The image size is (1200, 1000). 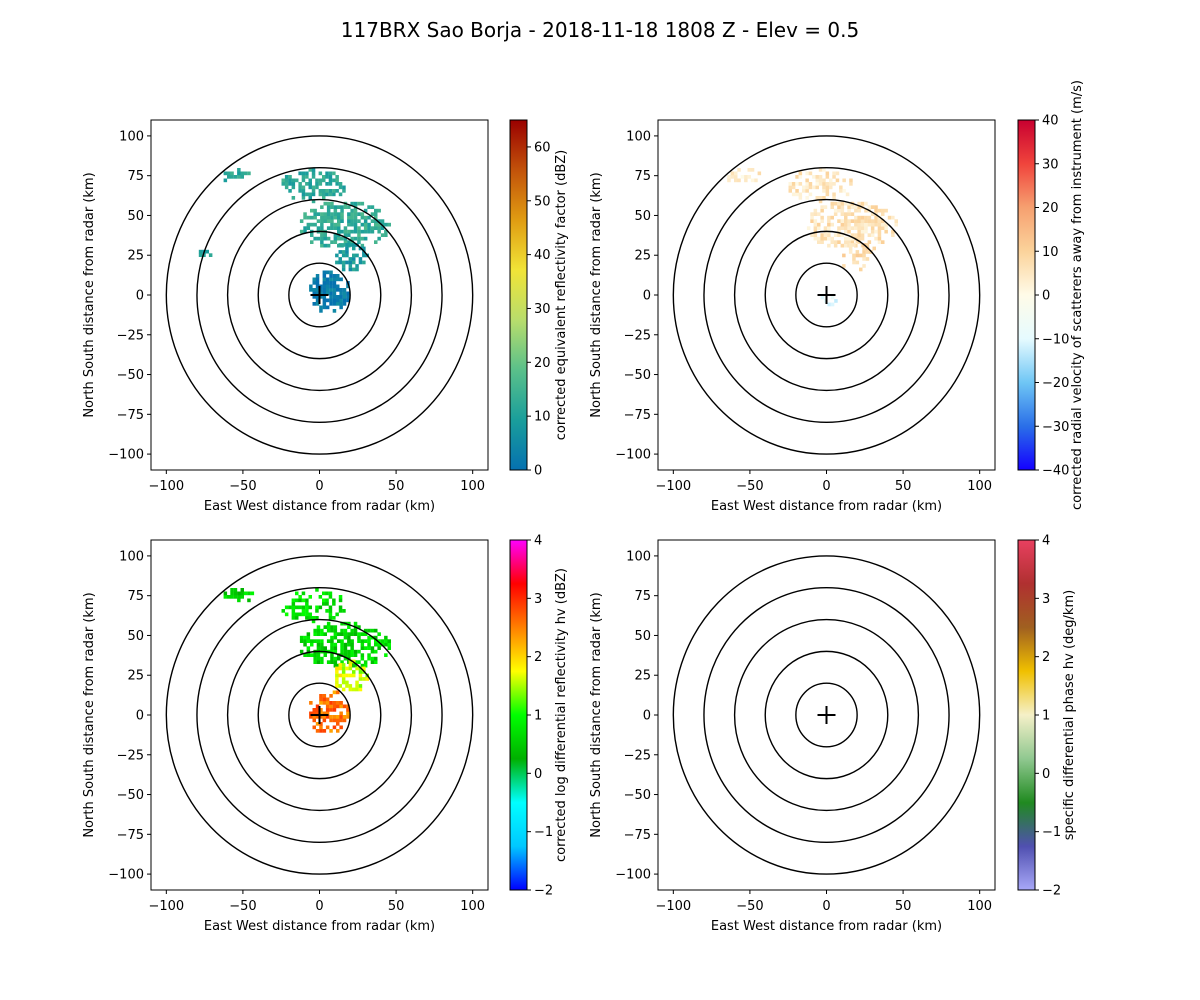 I want to click on y-tick-label: −25, so click(x=130, y=755).